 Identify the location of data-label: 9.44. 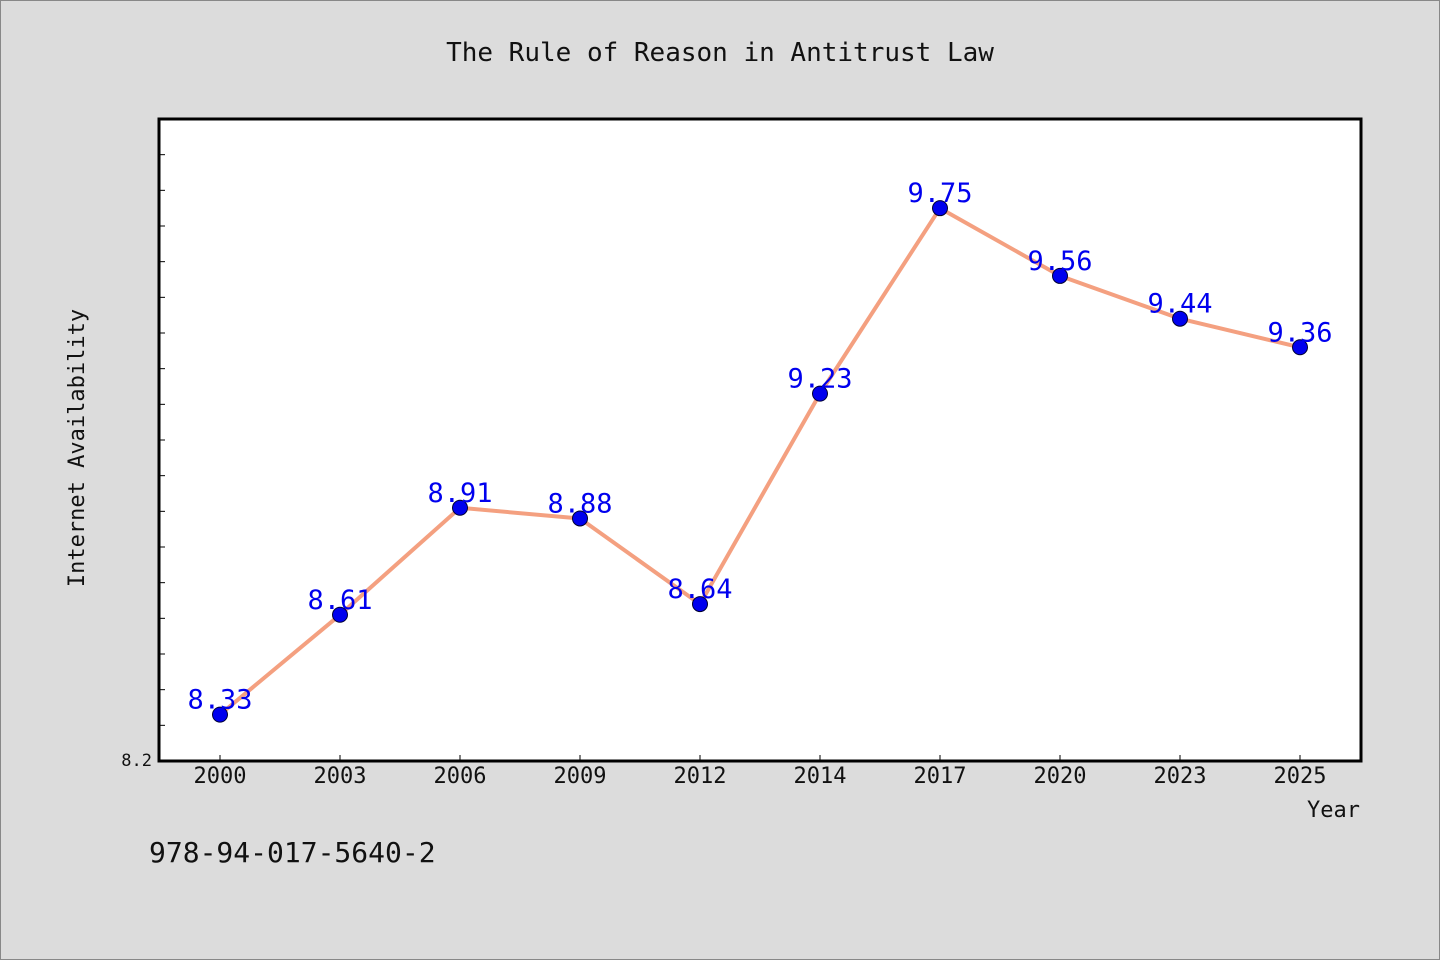
(1179, 304).